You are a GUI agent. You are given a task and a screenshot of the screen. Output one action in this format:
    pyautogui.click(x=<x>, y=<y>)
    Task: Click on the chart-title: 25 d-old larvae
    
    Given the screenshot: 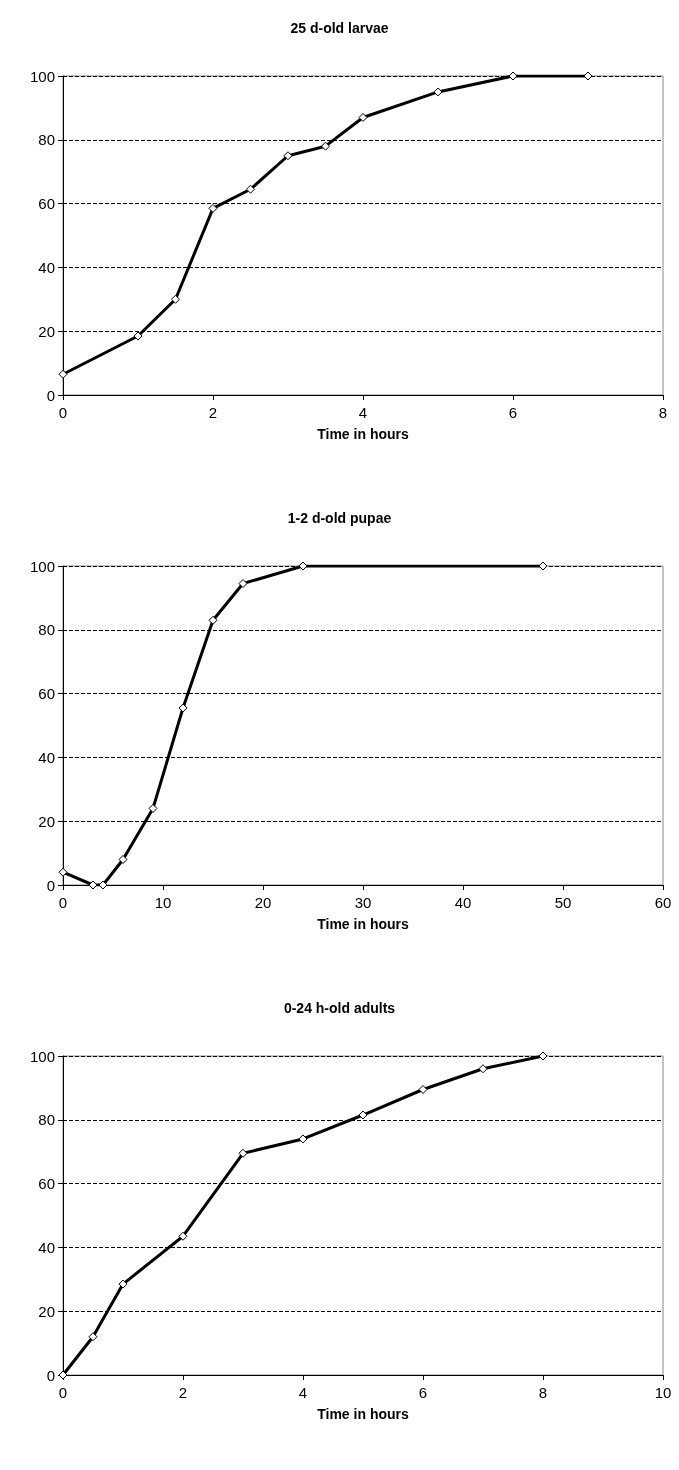 What is the action you would take?
    pyautogui.click(x=339, y=28)
    